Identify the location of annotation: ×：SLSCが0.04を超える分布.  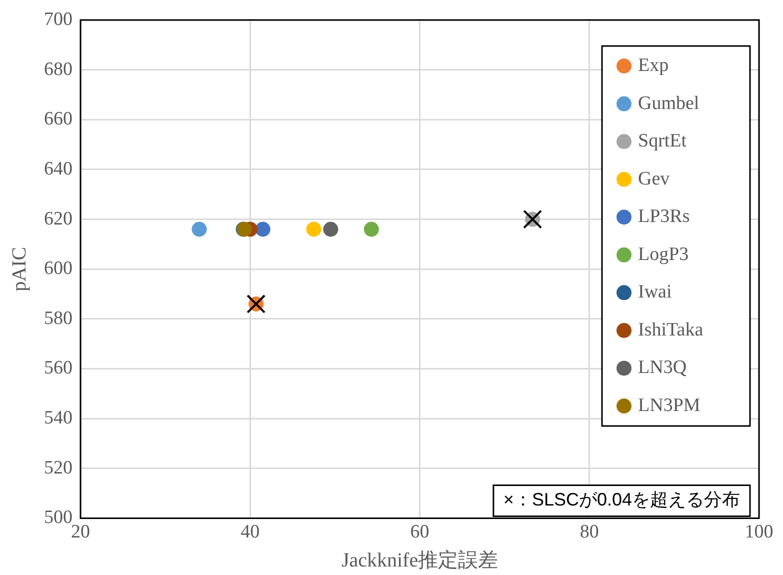
(621, 500).